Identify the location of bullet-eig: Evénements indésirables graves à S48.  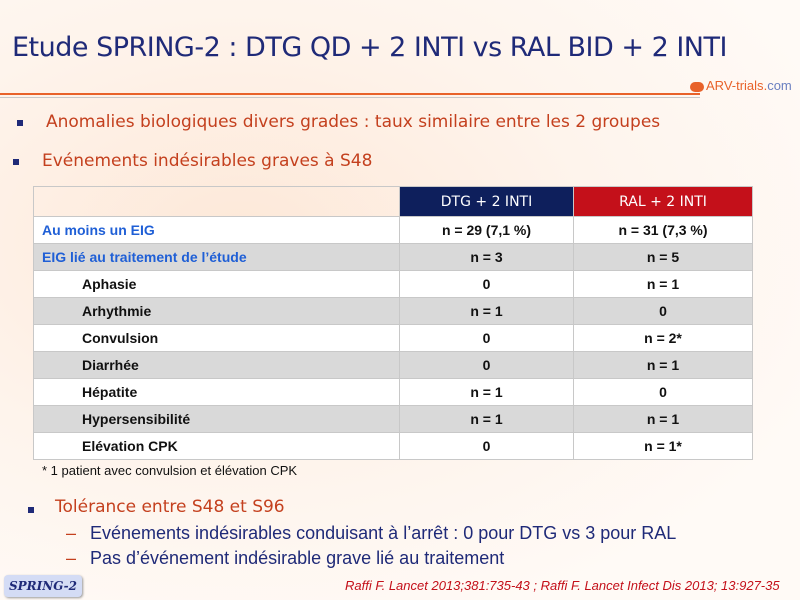
(207, 161).